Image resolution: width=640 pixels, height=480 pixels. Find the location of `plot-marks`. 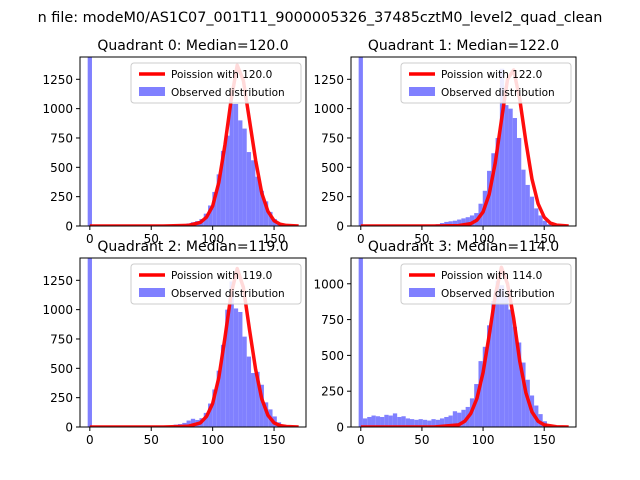

plot-marks is located at coordinates (463, 342).